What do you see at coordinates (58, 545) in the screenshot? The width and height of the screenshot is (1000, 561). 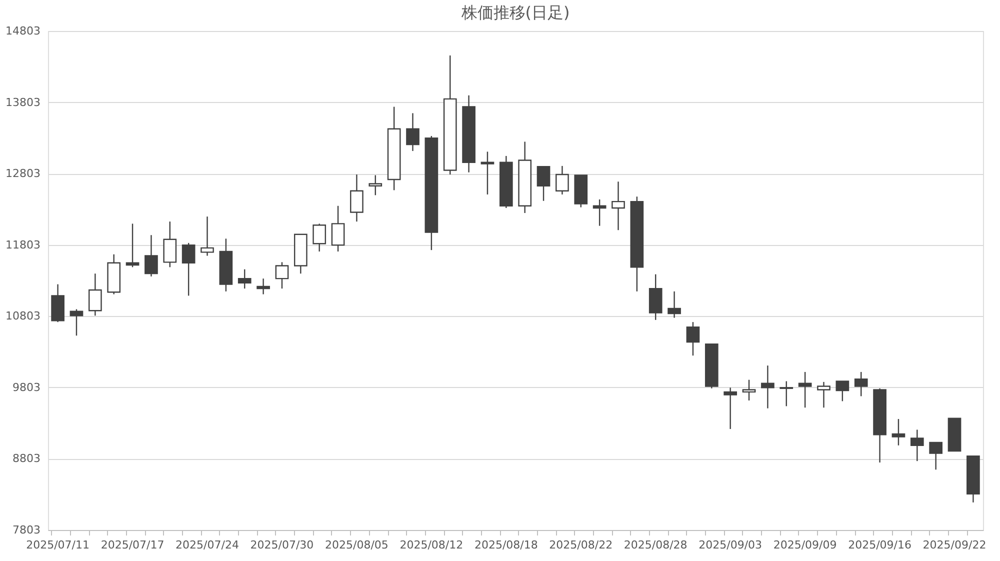 I see `x-tick-label: 2025/07/11` at bounding box center [58, 545].